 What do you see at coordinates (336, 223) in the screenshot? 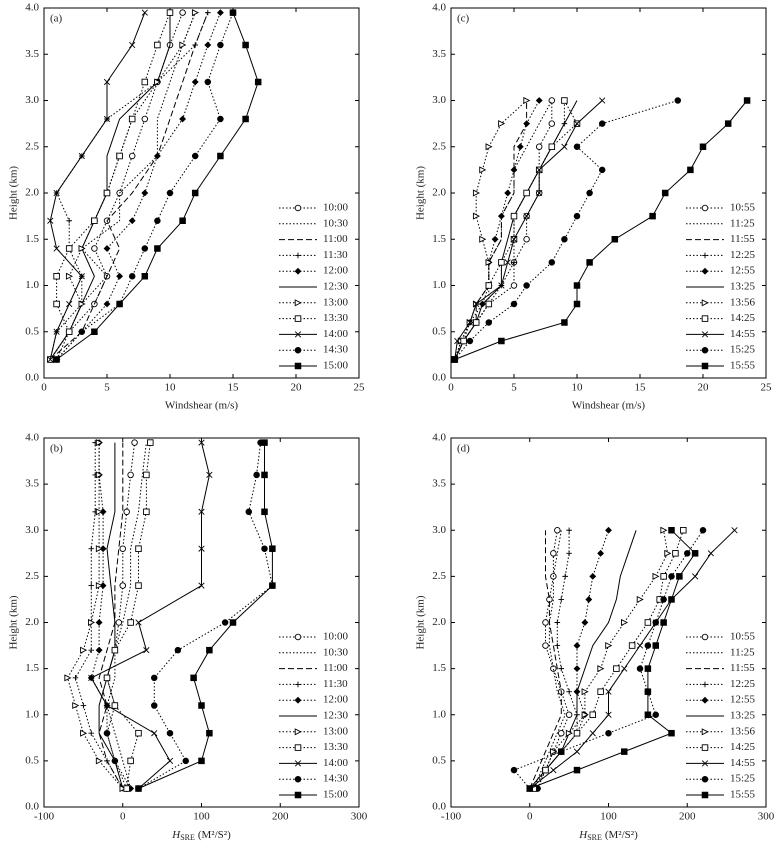
I see `legend-label: 10:30` at bounding box center [336, 223].